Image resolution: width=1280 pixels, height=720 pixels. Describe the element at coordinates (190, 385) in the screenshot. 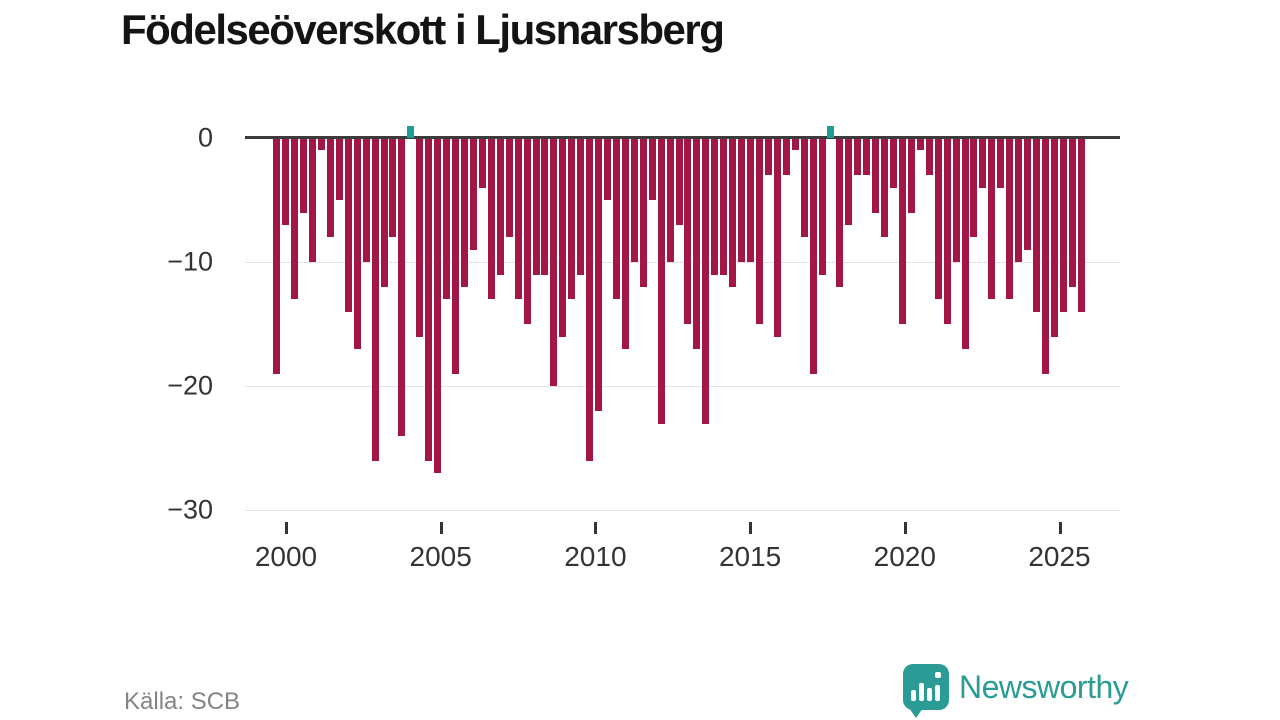

I see `y-tick-label: −20` at that location.